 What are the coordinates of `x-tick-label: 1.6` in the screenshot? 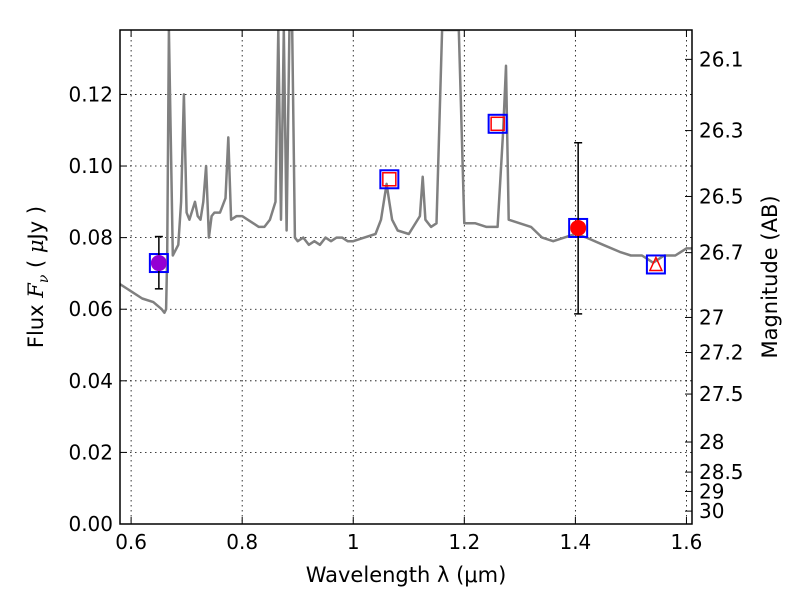 It's located at (687, 542).